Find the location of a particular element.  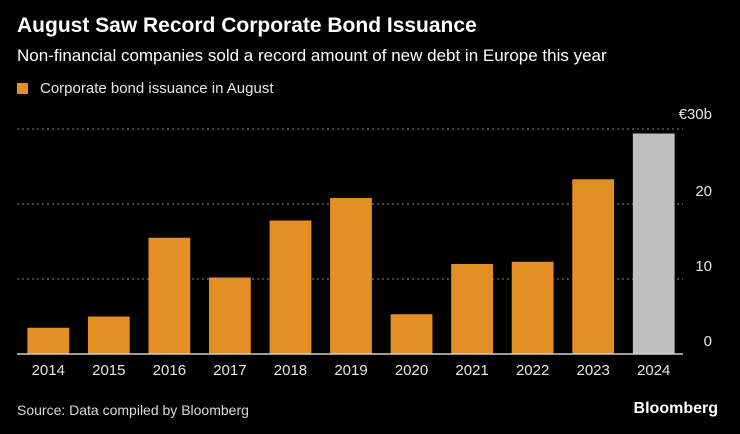

bar-2016 is located at coordinates (169, 295).